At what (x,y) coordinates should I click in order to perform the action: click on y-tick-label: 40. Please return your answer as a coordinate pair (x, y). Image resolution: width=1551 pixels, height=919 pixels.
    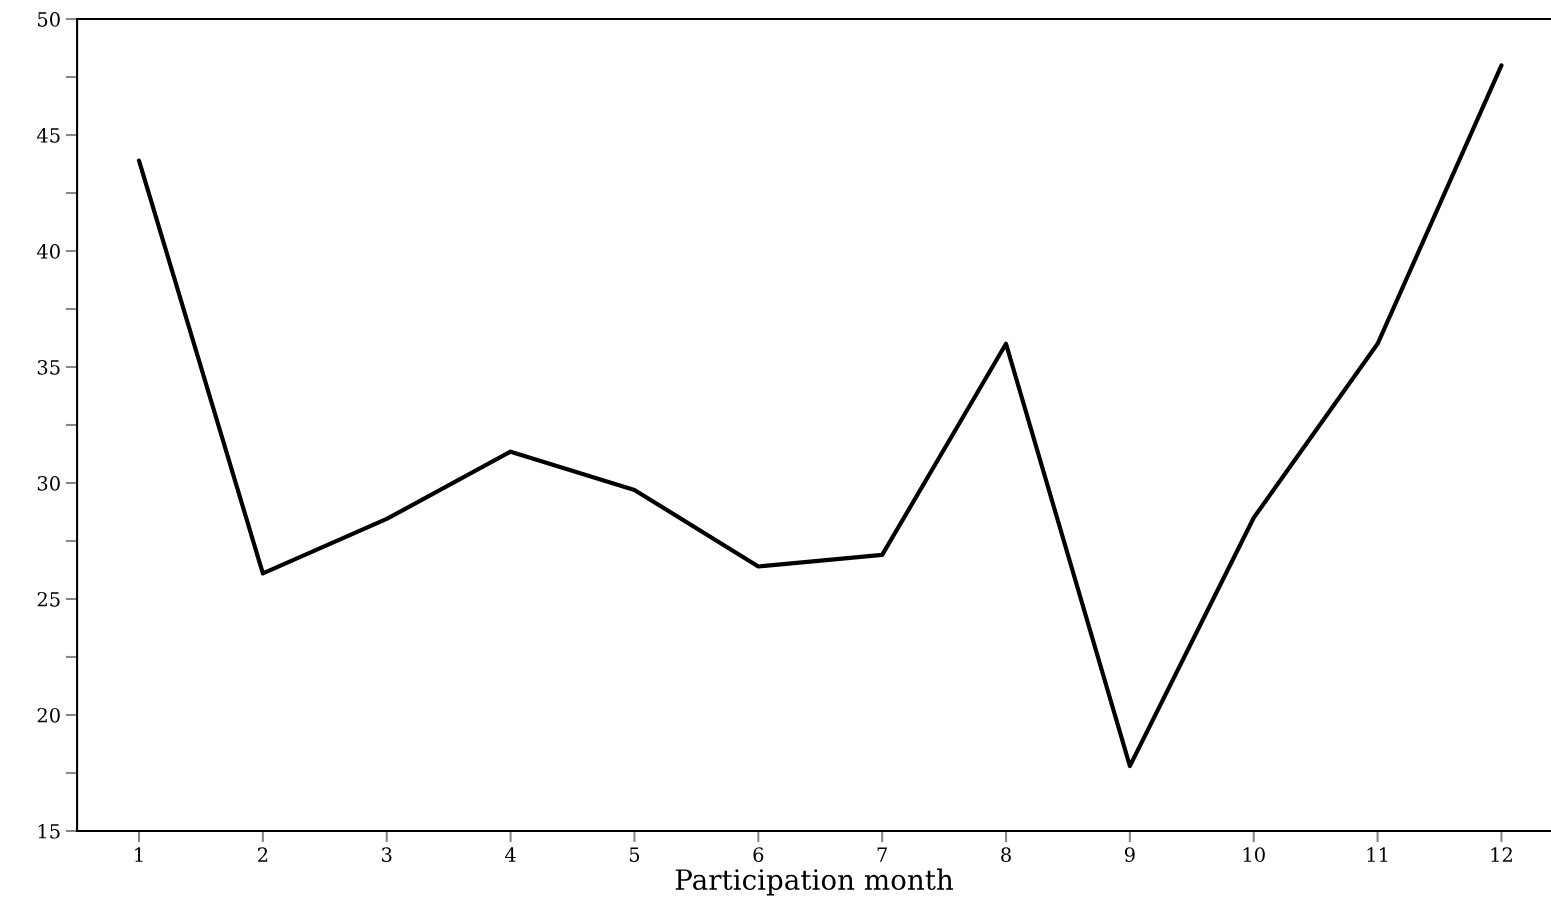
    Looking at the image, I should click on (48, 251).